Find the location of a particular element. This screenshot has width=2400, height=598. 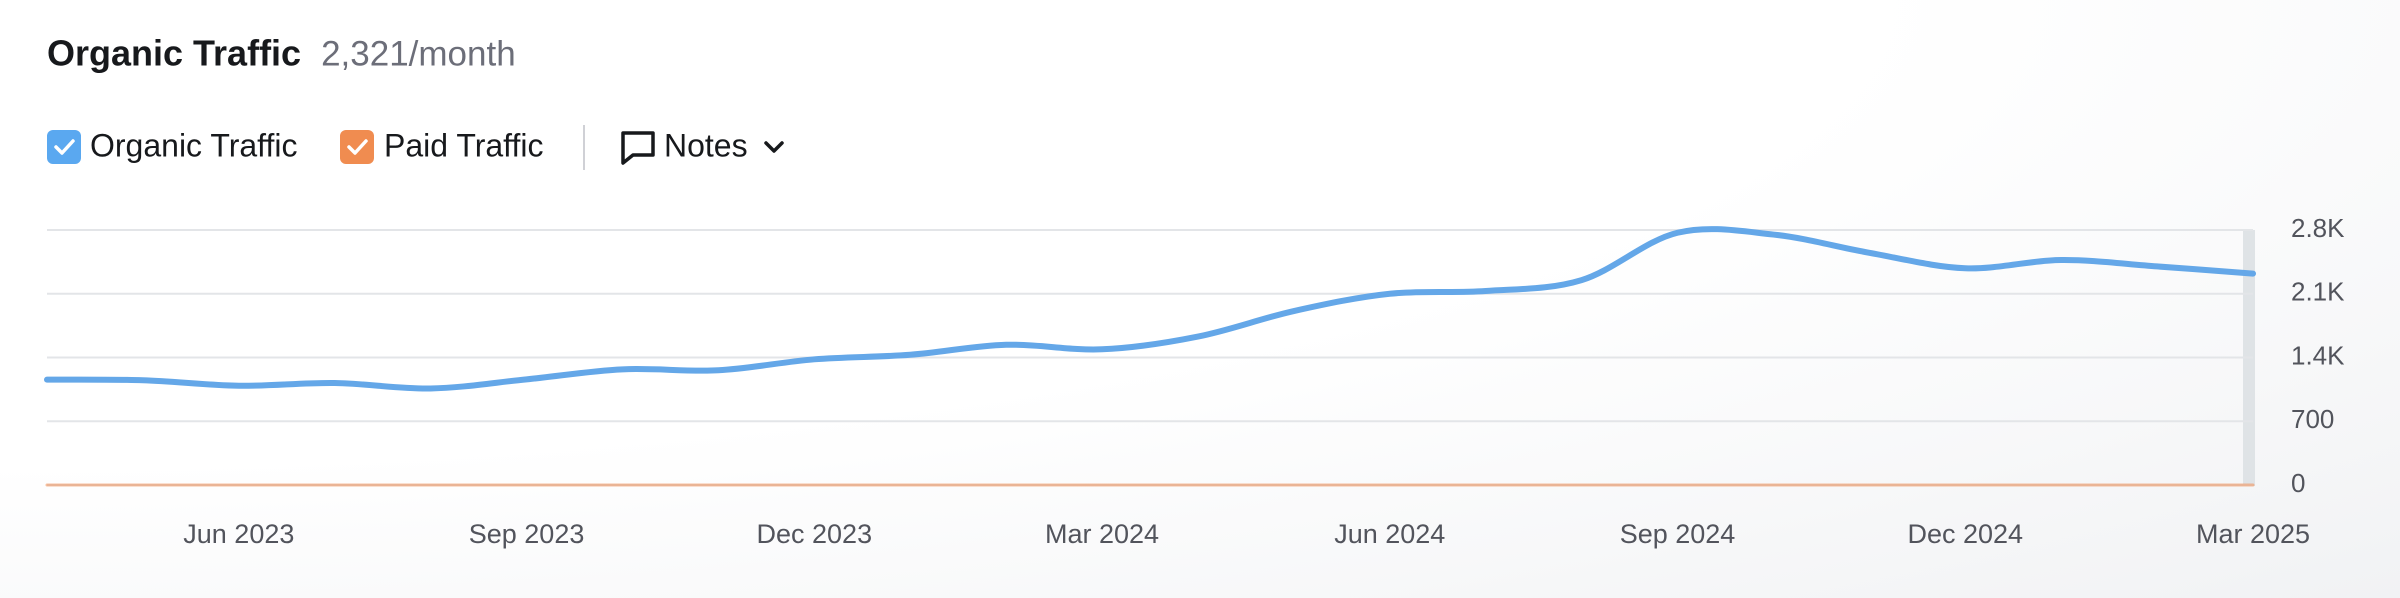

x-tick-label: Dec 2023 is located at coordinates (815, 534).